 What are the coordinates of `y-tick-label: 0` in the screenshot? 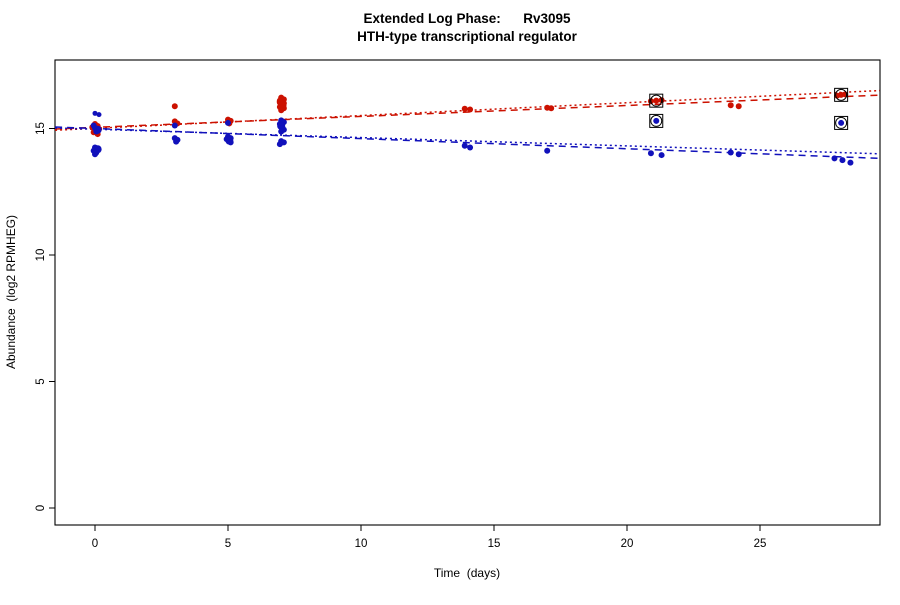 It's located at (41, 508).